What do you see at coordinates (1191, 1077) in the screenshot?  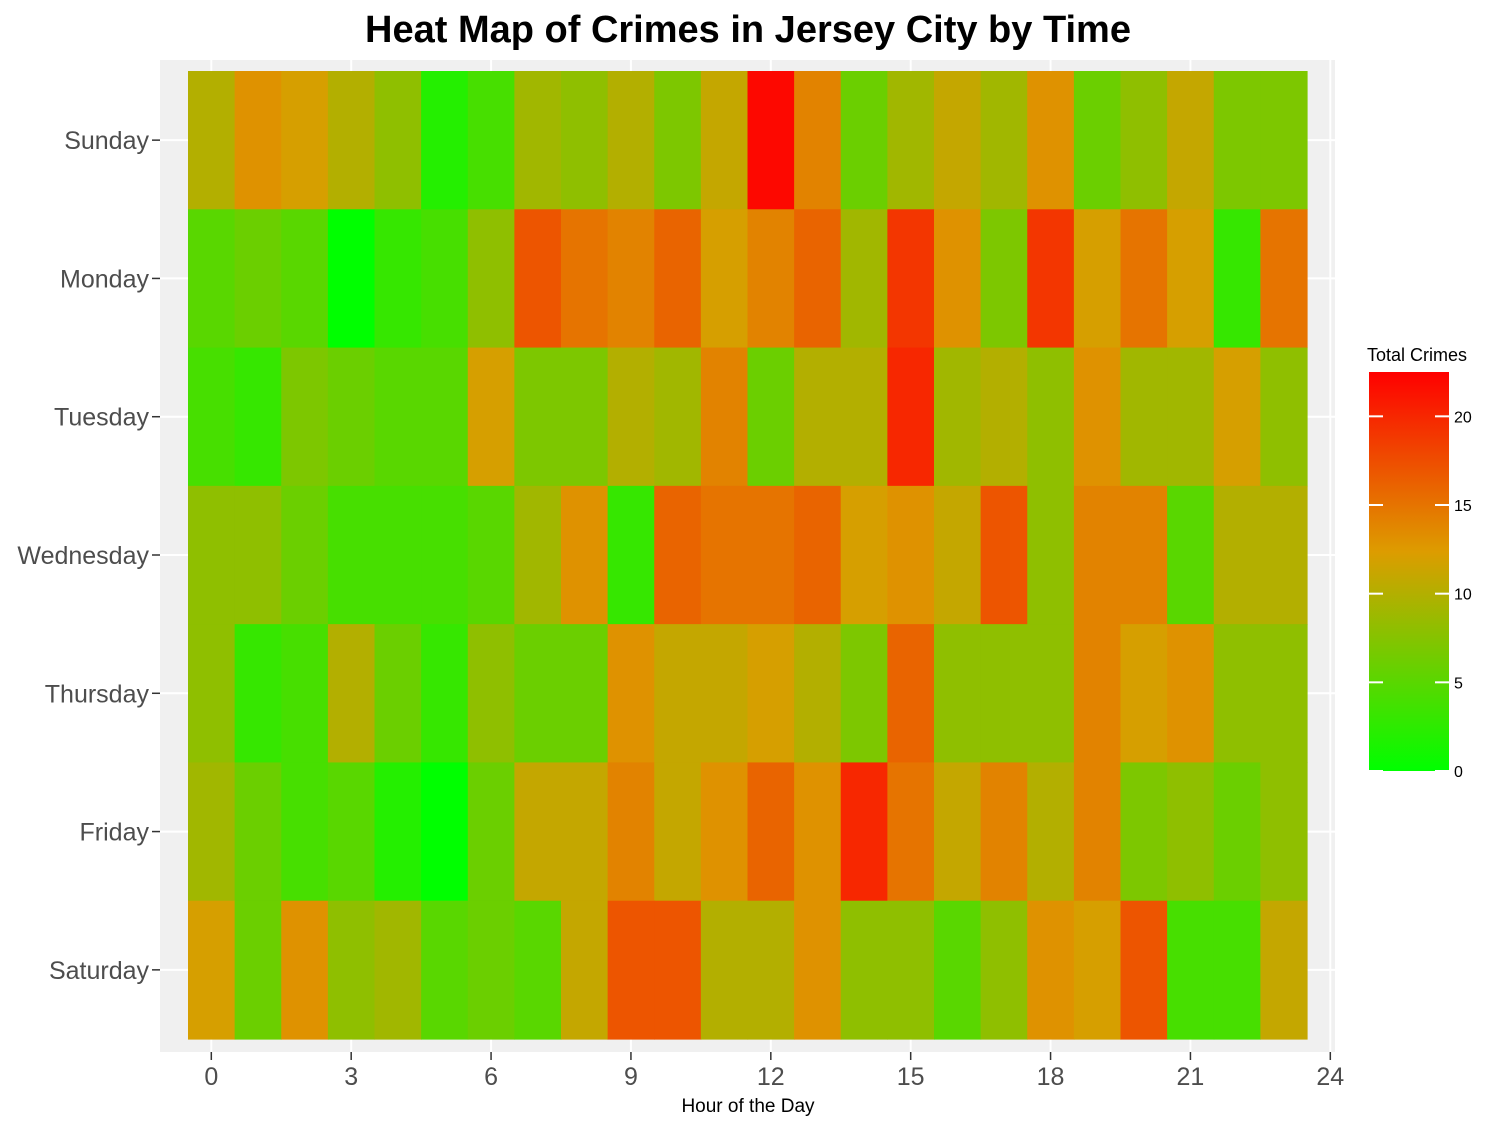 I see `x-tick-label: 21` at bounding box center [1191, 1077].